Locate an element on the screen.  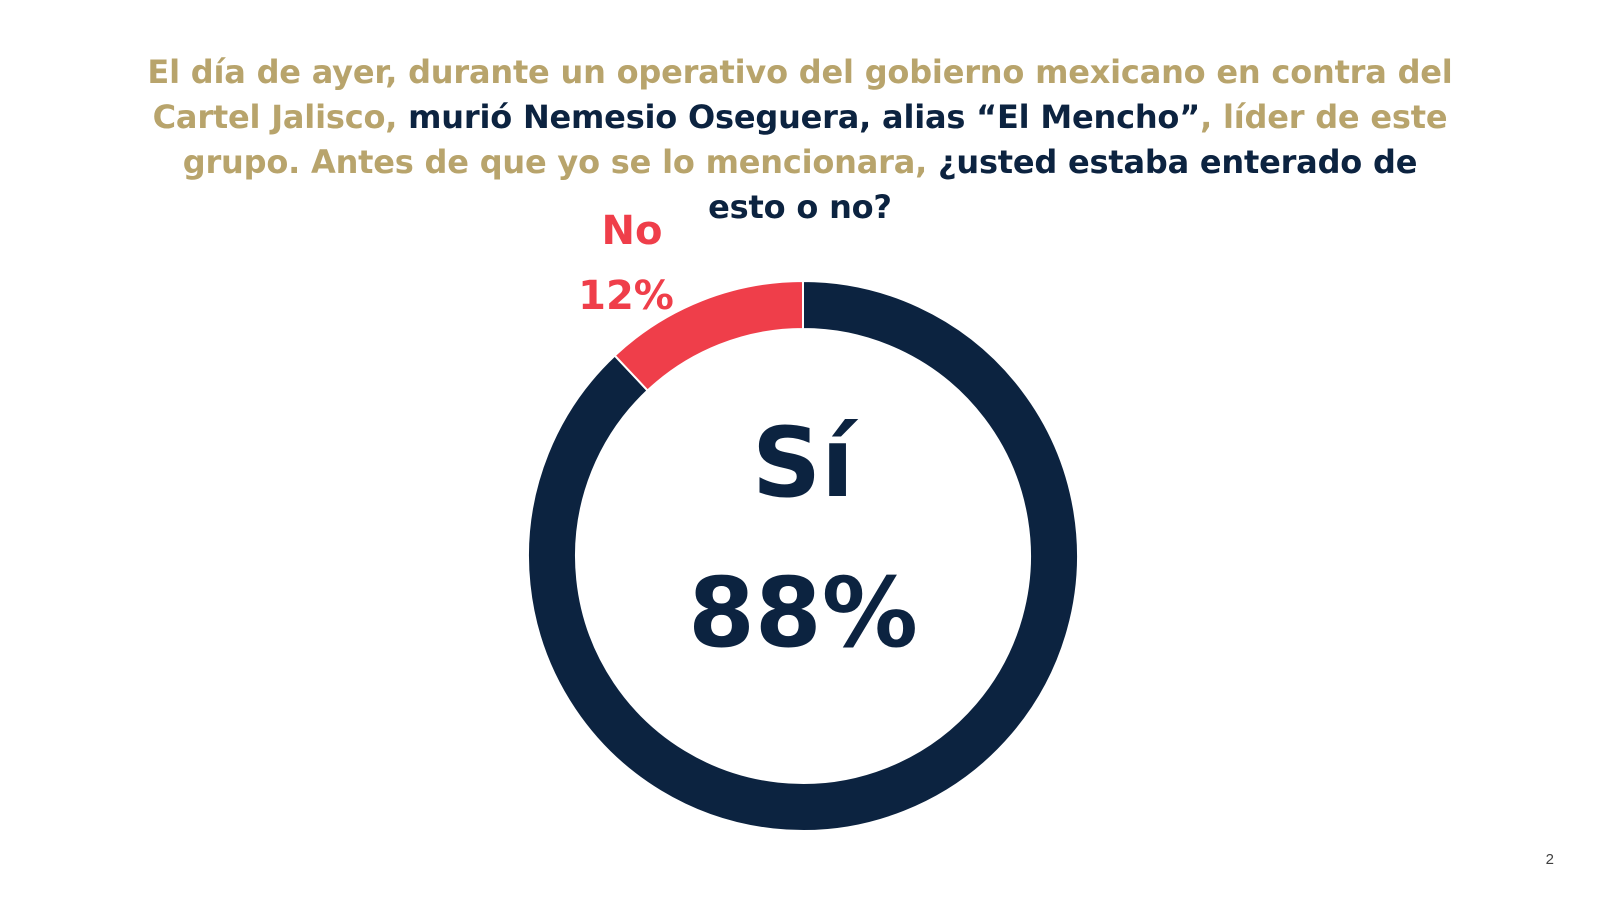
question-part-4: ¿usted estaba enterado de esto o no? is located at coordinates (1063, 184).